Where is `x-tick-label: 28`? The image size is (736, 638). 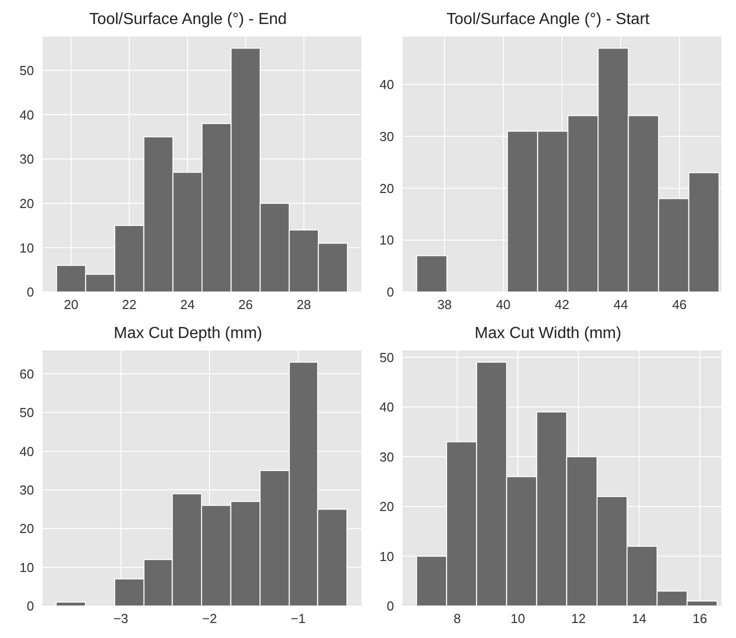 x-tick-label: 28 is located at coordinates (304, 304).